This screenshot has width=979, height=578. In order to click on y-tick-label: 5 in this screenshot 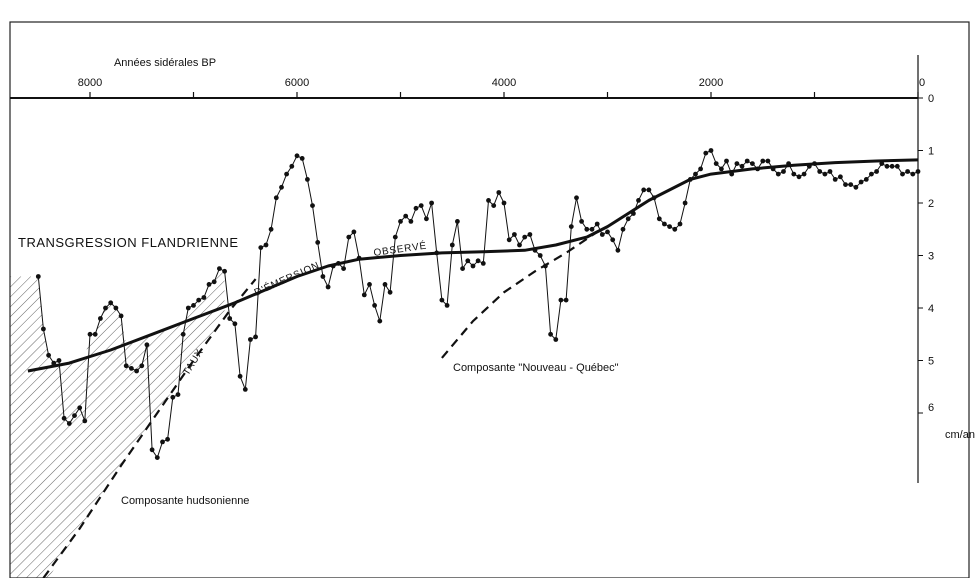, I will do `click(931, 362)`.